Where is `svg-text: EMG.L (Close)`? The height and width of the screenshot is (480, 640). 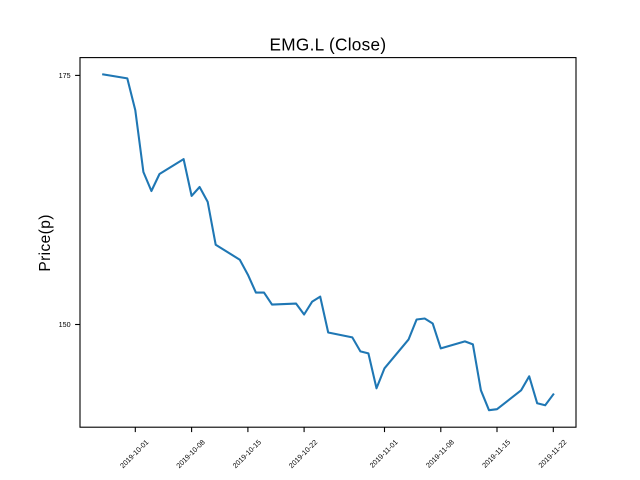 svg-text: EMG.L (Close) is located at coordinates (328, 44).